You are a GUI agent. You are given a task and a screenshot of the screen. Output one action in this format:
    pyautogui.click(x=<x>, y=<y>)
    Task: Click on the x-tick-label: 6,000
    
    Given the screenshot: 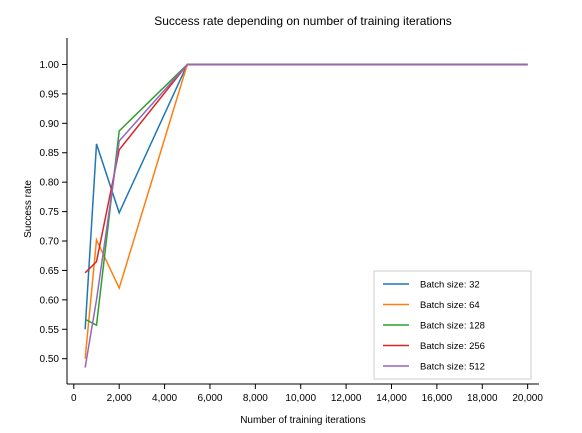 What is the action you would take?
    pyautogui.click(x=209, y=398)
    